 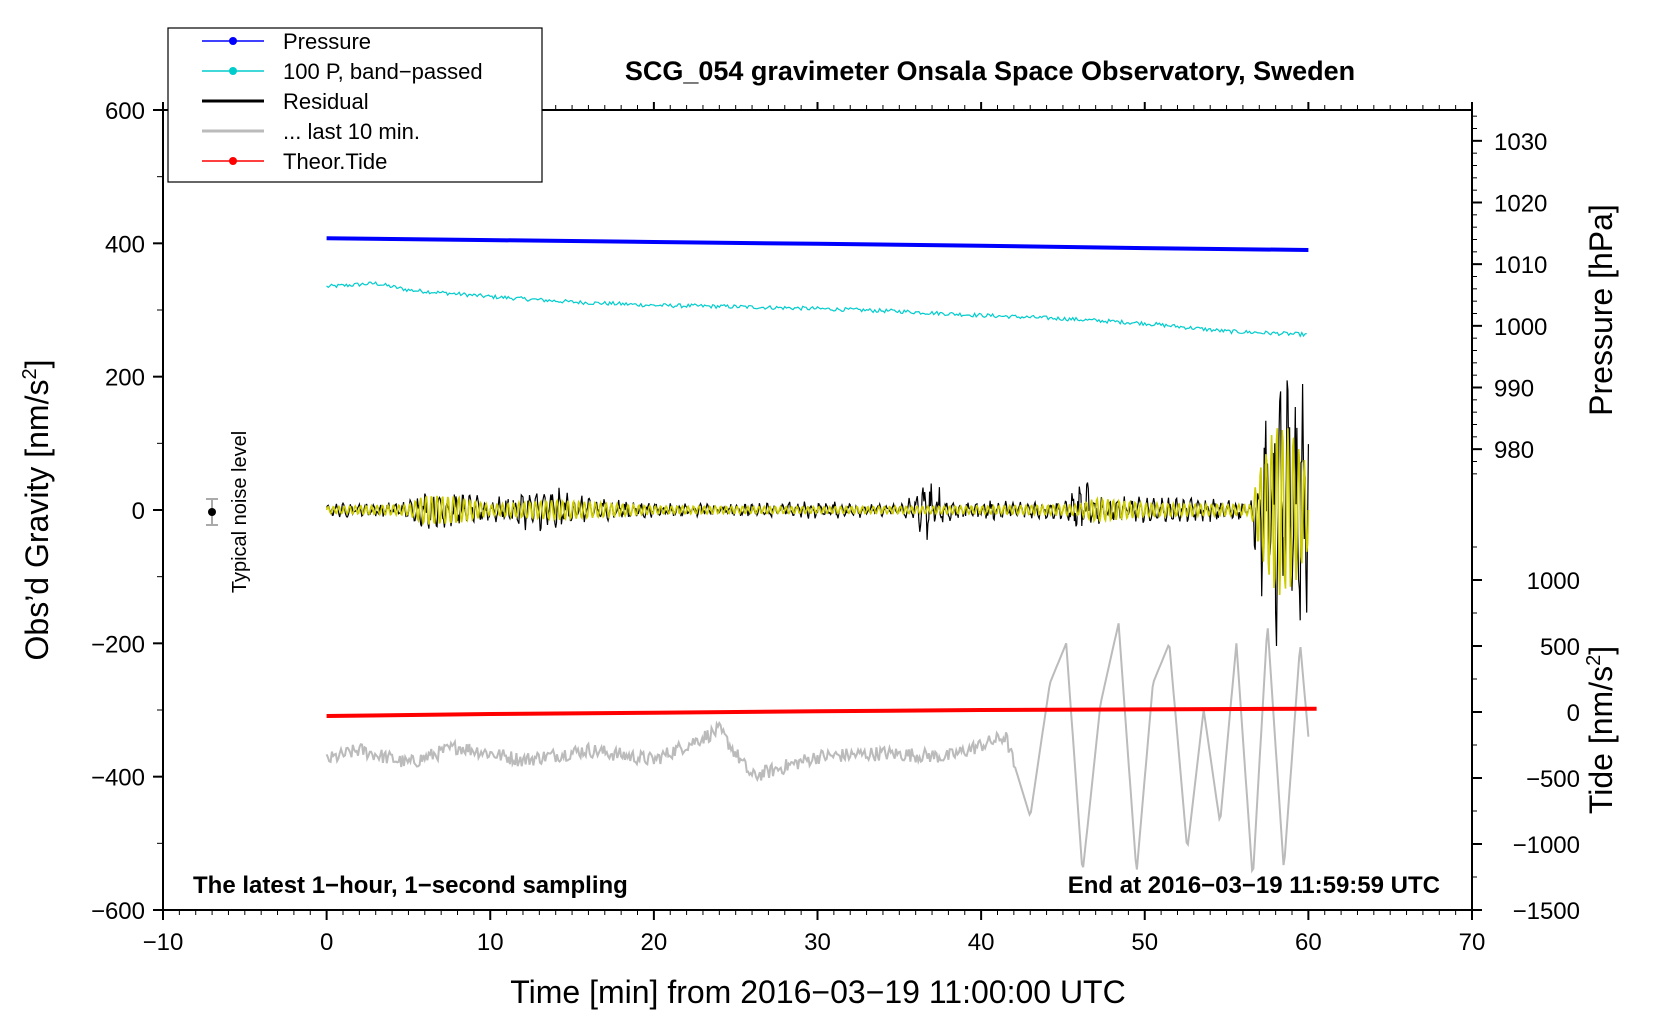 I want to click on y-tick-label-tide: 1000, so click(x=1553, y=581).